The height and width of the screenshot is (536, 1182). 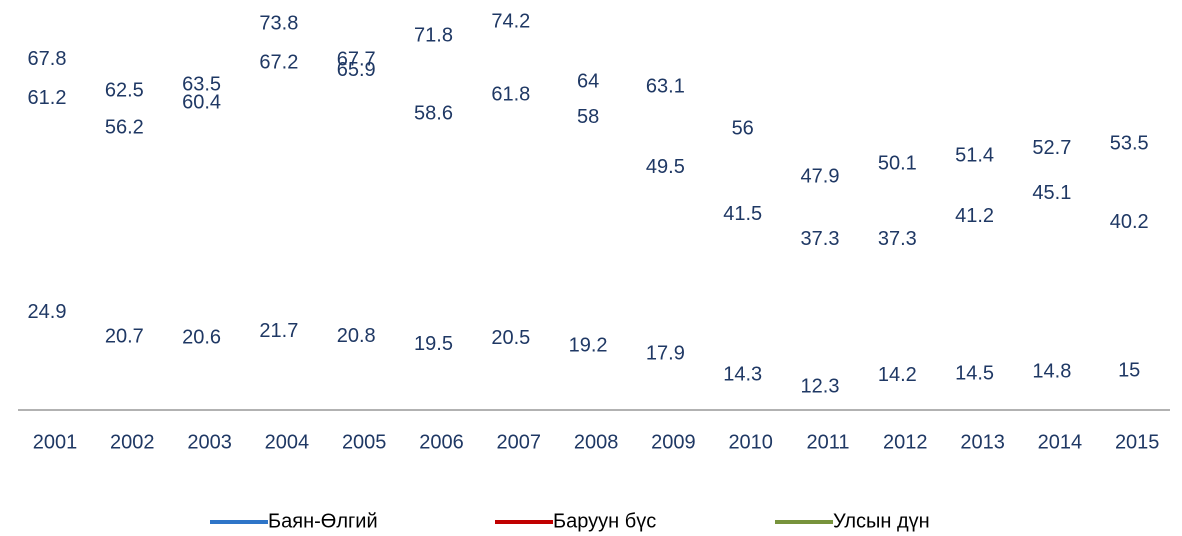 What do you see at coordinates (47, 312) in the screenshot?
I see `data-label: 24.9` at bounding box center [47, 312].